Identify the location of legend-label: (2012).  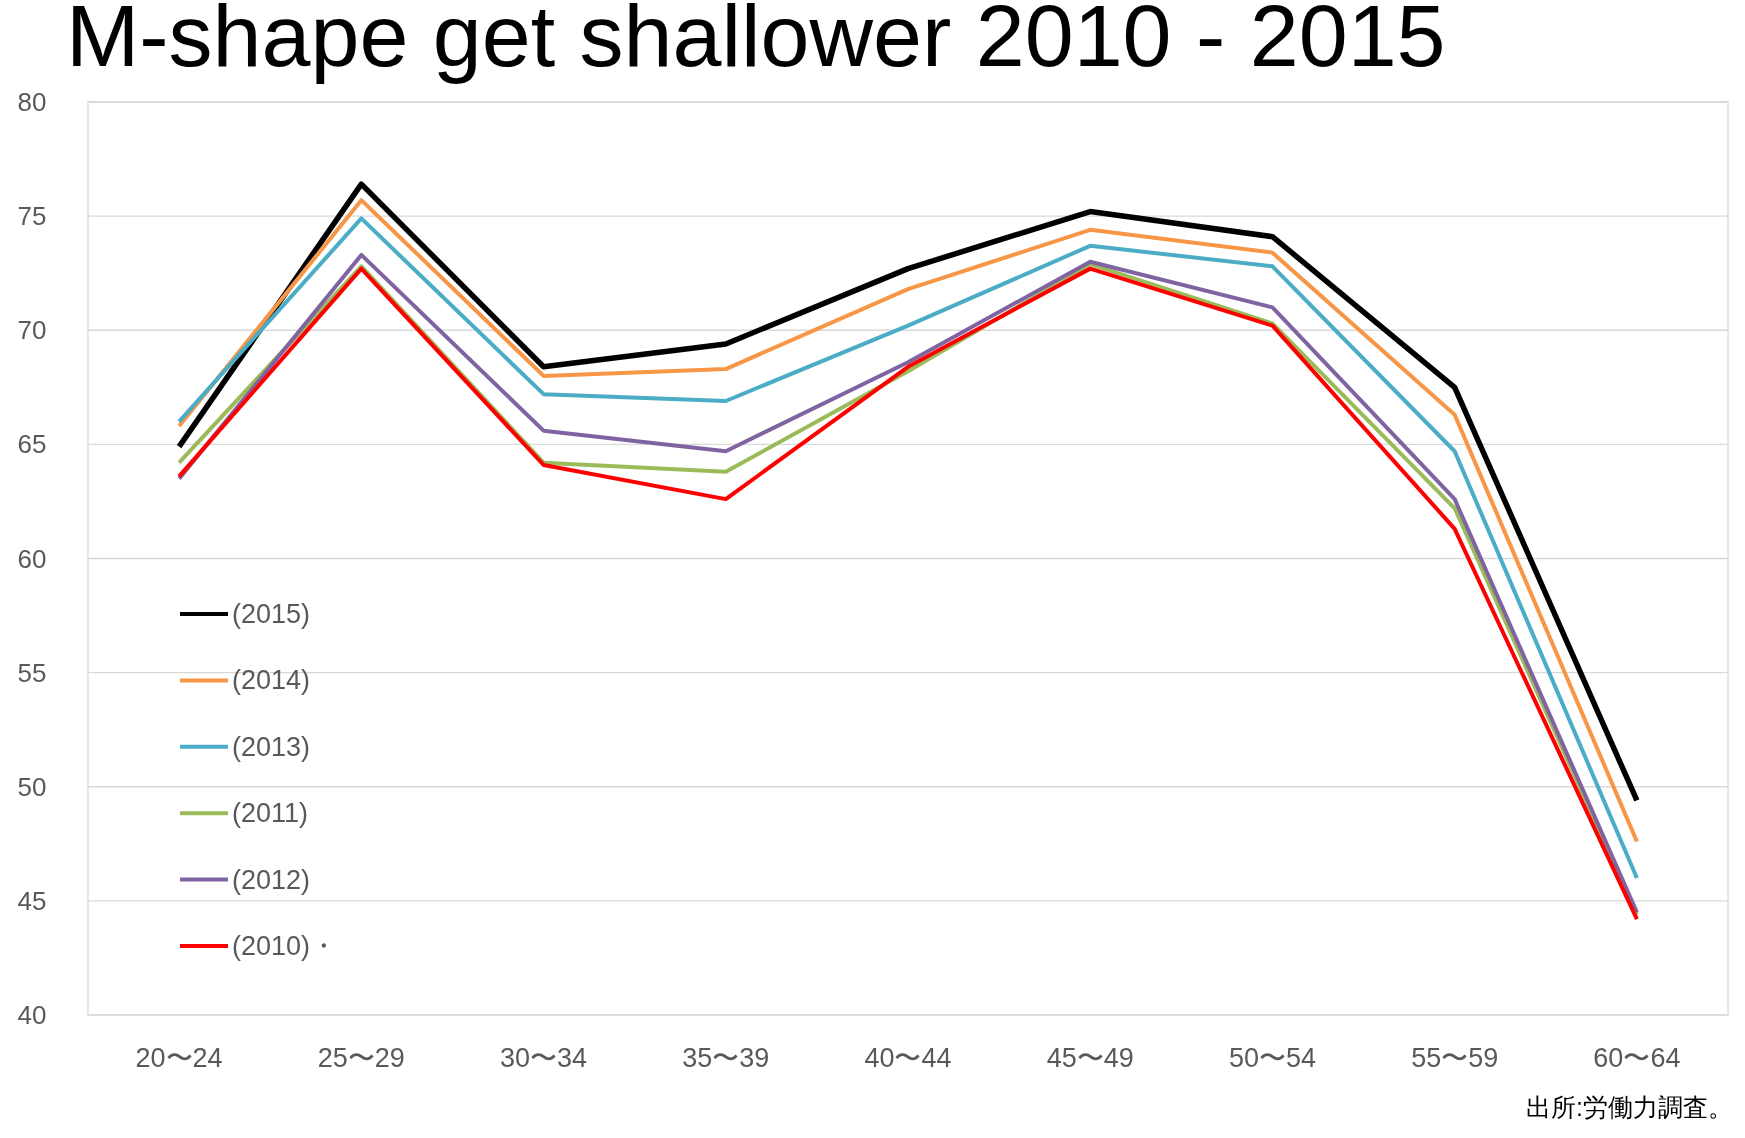
(271, 879).